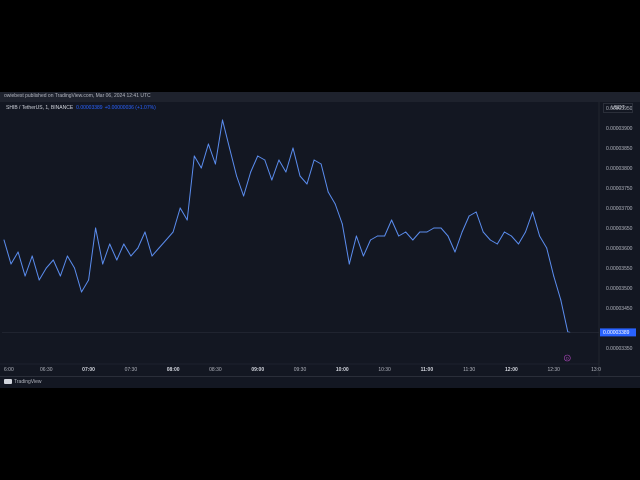 This screenshot has width=640, height=480. What do you see at coordinates (320, 382) in the screenshot?
I see `footer-bar: TradingView` at bounding box center [320, 382].